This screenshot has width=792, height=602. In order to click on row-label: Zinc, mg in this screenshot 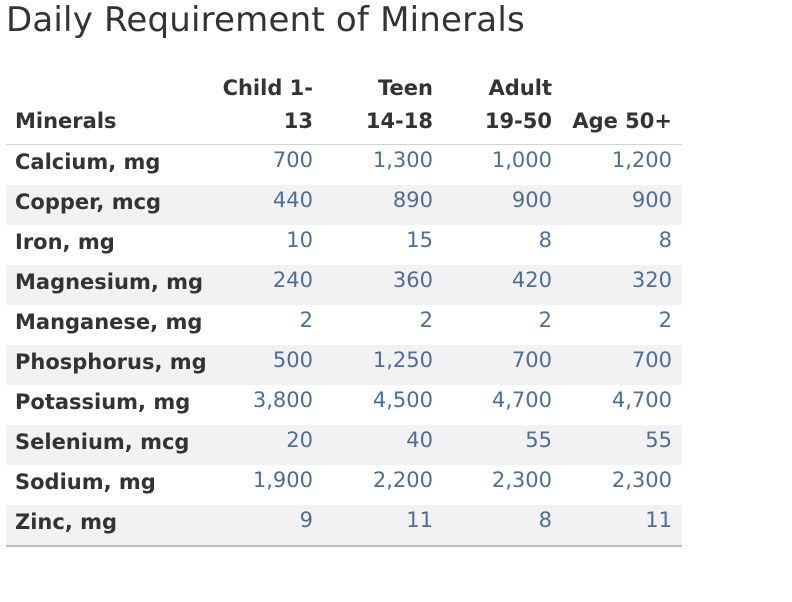, I will do `click(66, 522)`.